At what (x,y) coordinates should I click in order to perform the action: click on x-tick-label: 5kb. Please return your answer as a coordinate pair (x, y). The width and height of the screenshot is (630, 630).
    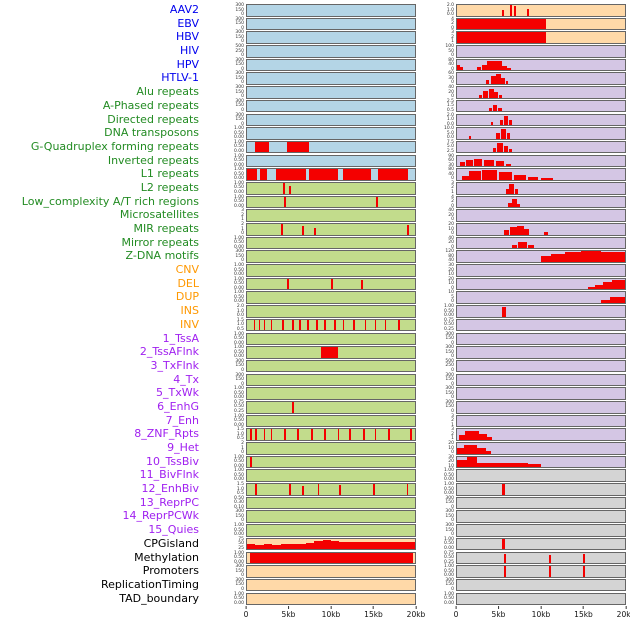
    Looking at the image, I should click on (498, 615).